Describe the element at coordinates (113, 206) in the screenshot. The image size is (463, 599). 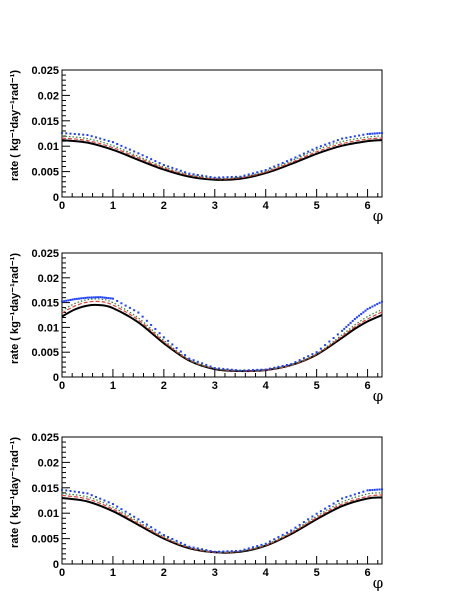
I see `x-tick-label: 1` at that location.